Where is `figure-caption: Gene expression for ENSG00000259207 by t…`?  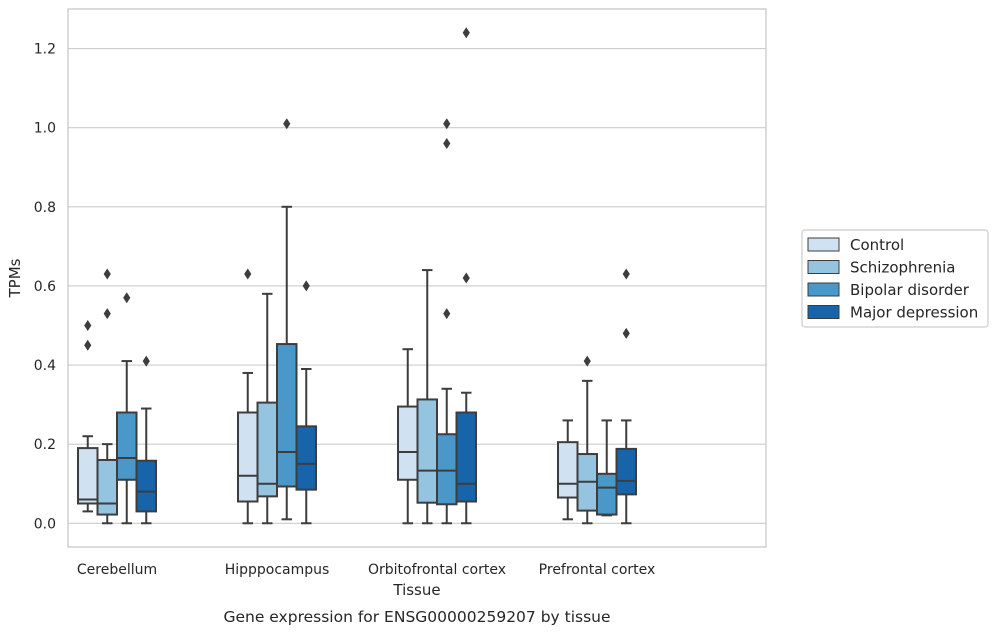 figure-caption: Gene expression for ENSG00000259207 by t… is located at coordinates (416, 617).